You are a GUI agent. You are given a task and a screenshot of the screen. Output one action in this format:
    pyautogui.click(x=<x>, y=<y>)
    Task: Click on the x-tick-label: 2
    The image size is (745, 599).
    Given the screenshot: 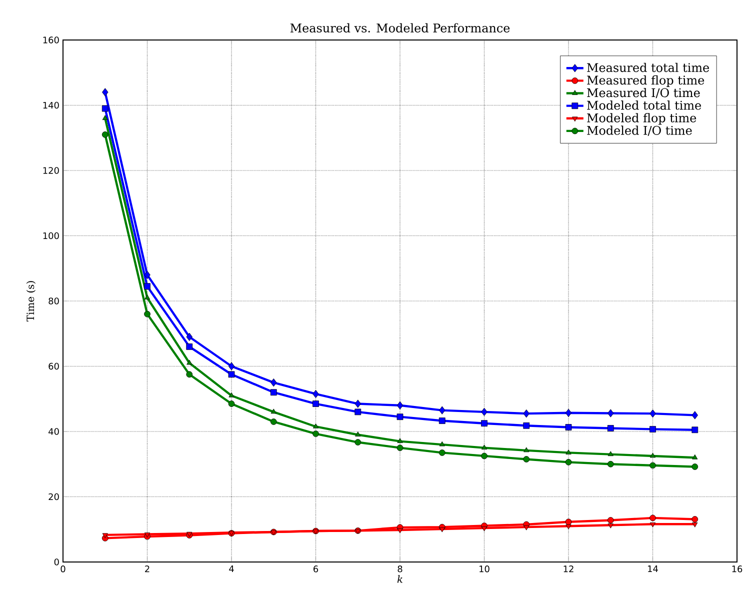 What is the action you would take?
    pyautogui.click(x=147, y=569)
    